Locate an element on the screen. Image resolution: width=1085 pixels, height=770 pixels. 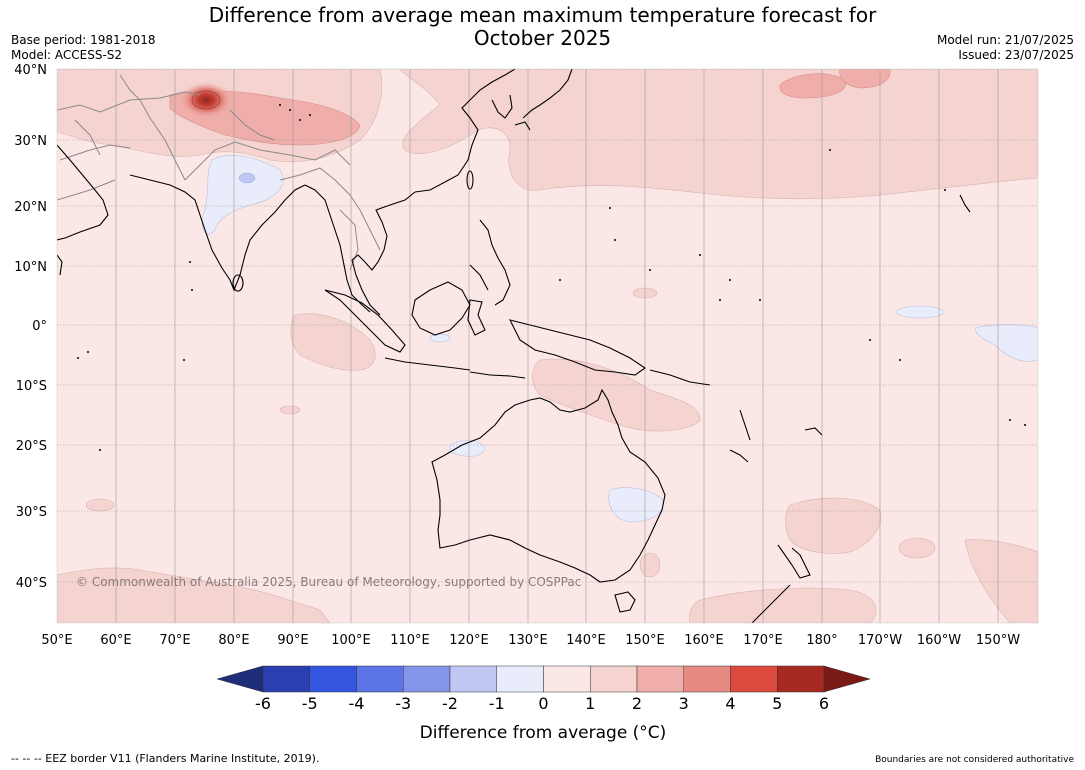
lon-label: 60°E is located at coordinates (115, 640).